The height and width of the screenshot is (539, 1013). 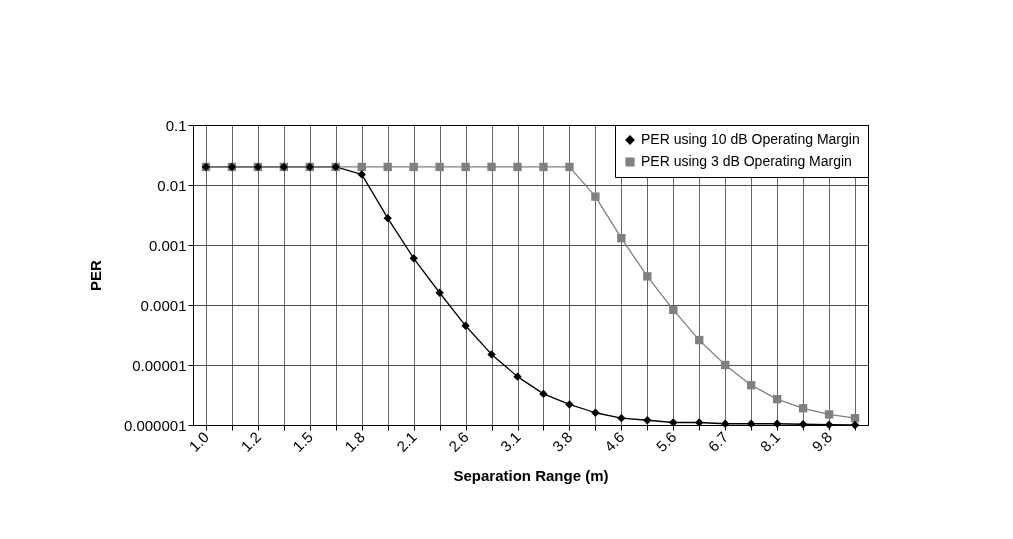 What do you see at coordinates (159, 365) in the screenshot?
I see `y-tick-label: 0.00001` at bounding box center [159, 365].